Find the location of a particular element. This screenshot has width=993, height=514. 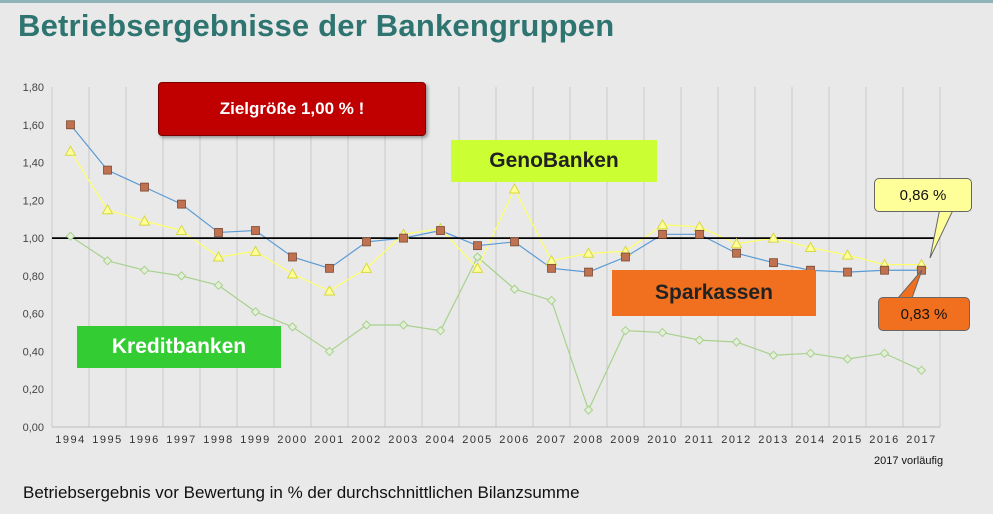

x-tick-label: 2008 is located at coordinates (588, 440).